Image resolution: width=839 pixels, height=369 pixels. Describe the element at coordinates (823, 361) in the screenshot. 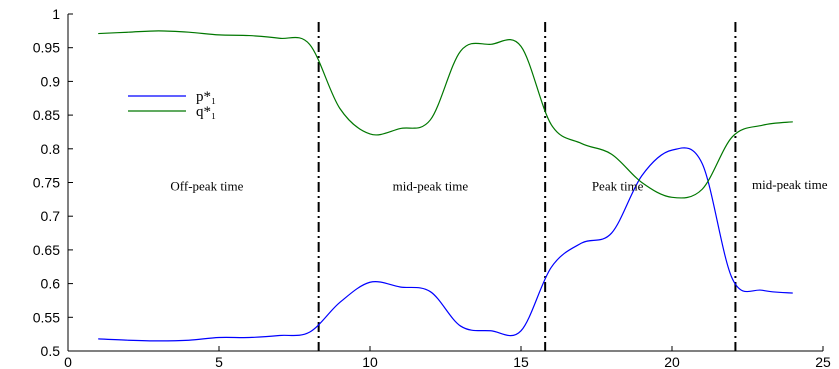

I see `x-tick-label: 25` at that location.